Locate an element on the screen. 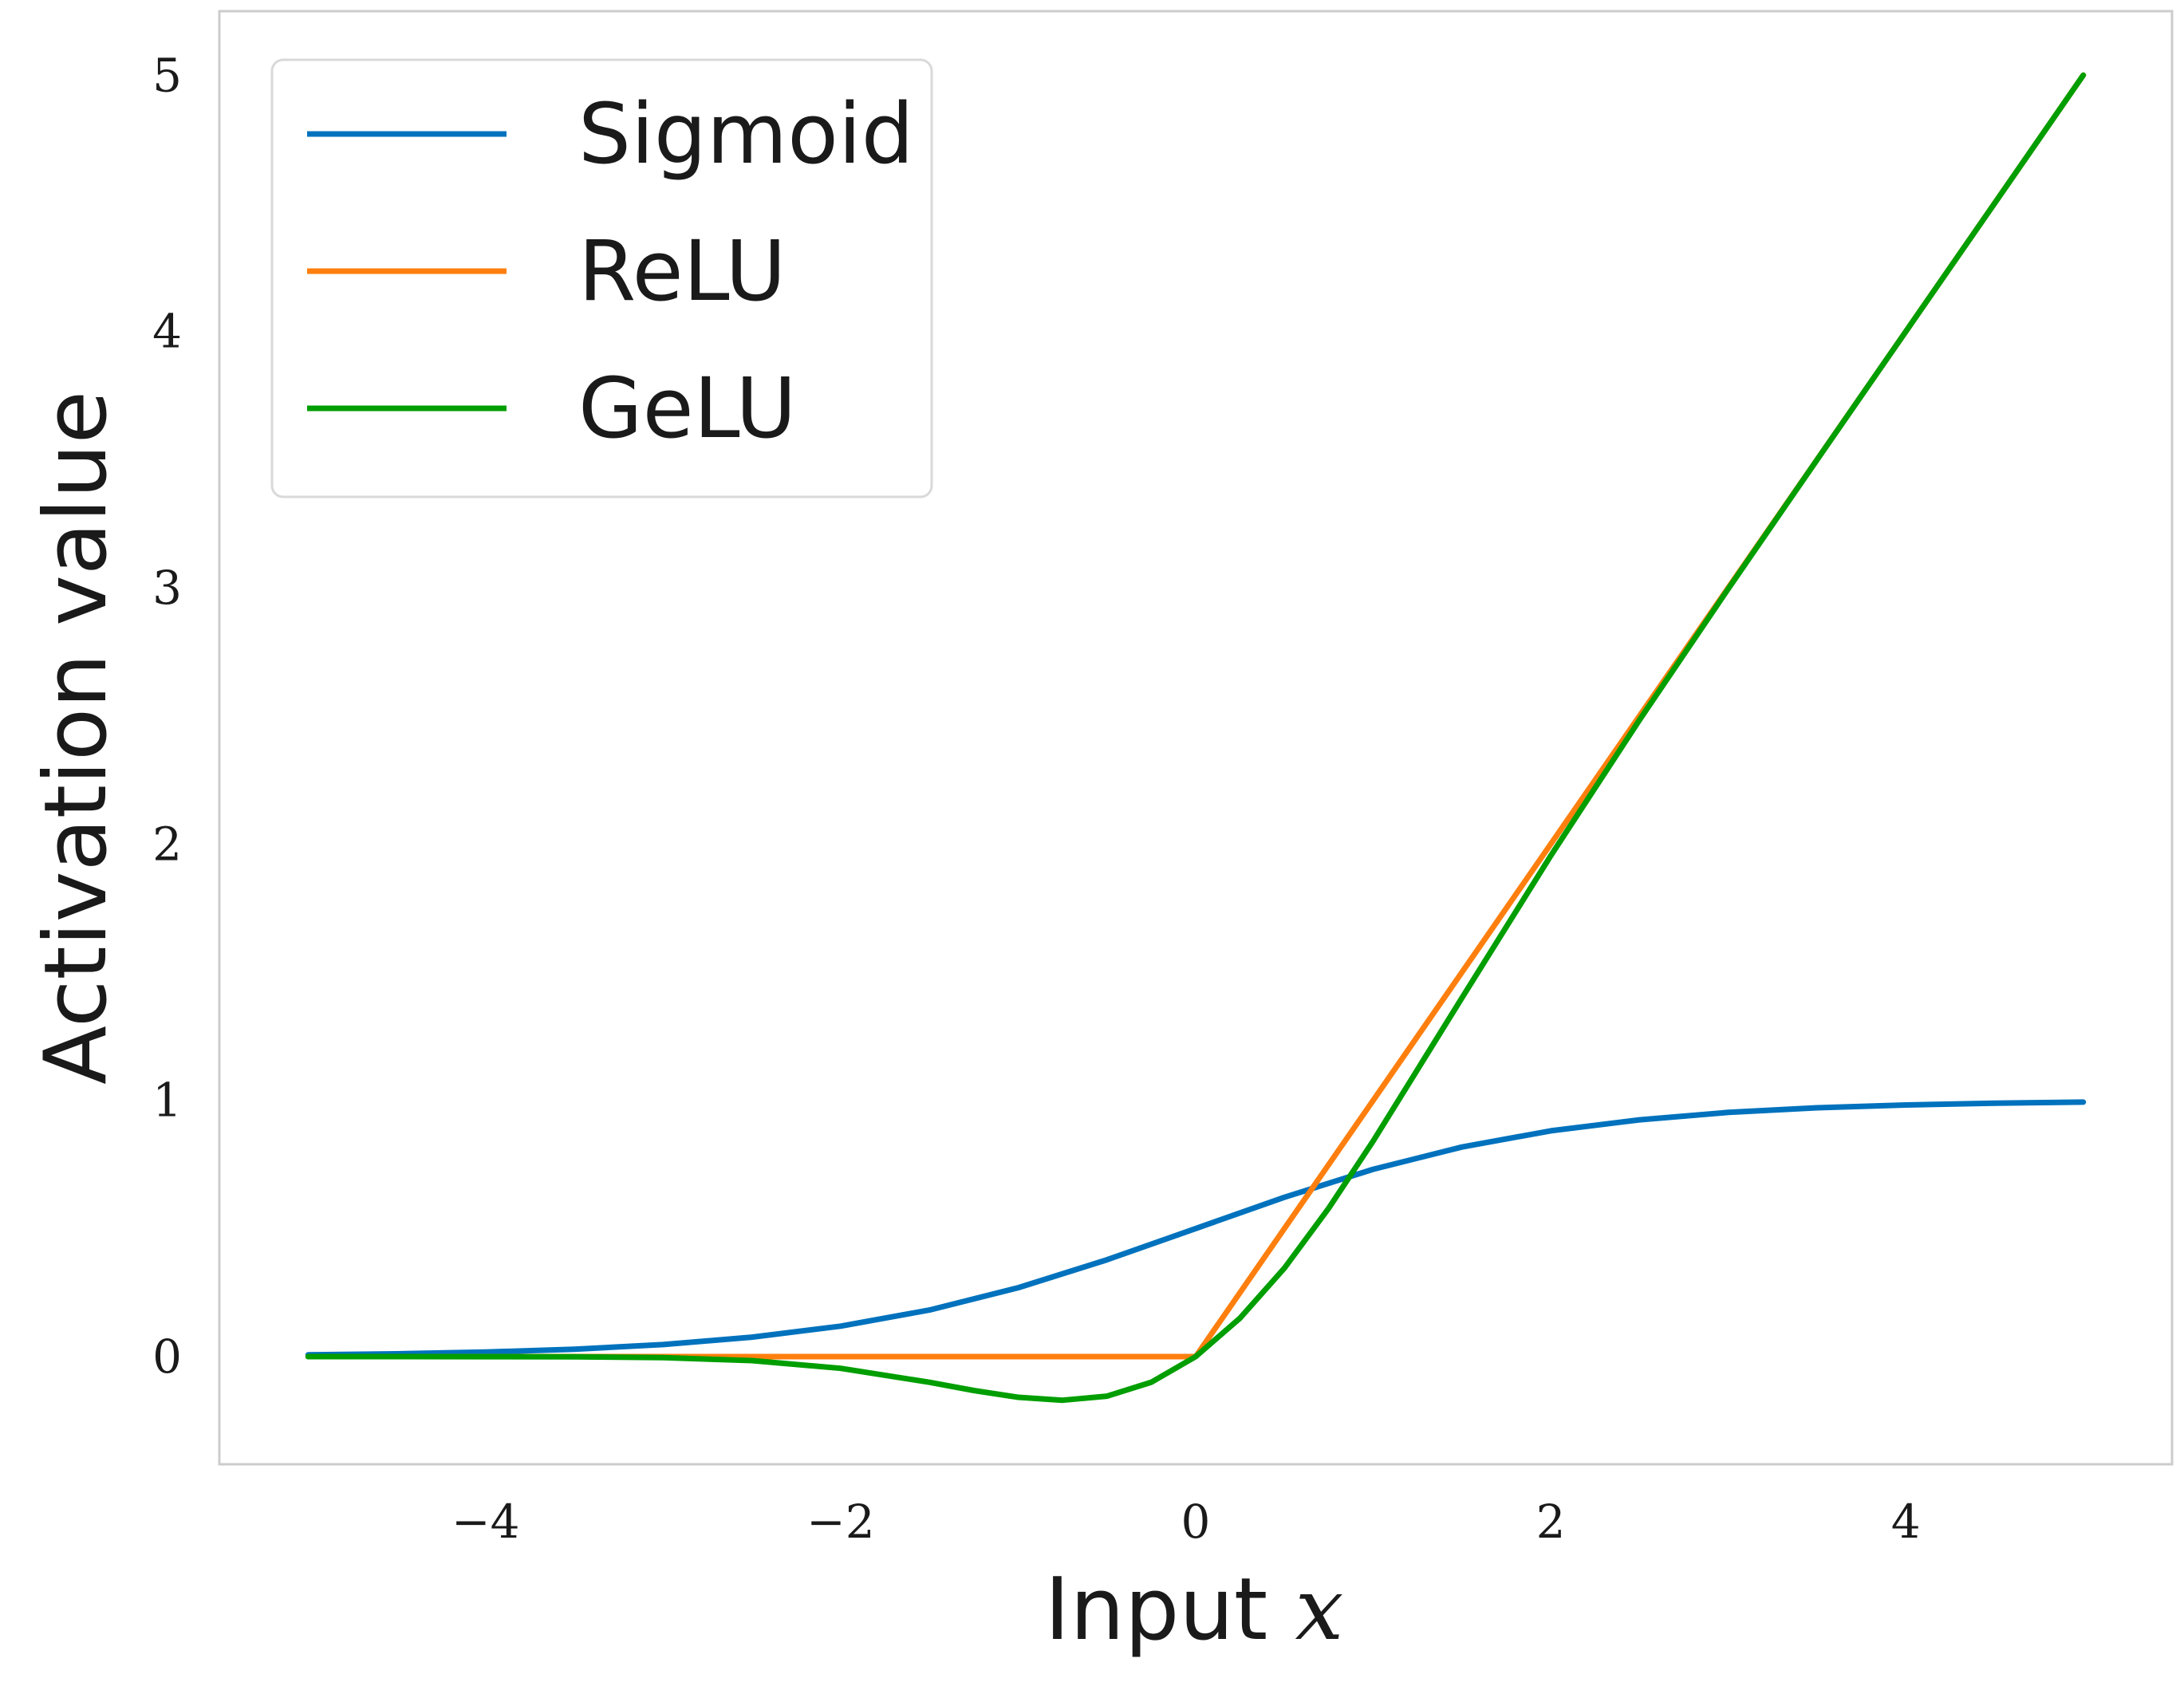 Image resolution: width=2184 pixels, height=1682 pixels. legend-entry-relu: ReLU is located at coordinates (546, 271).